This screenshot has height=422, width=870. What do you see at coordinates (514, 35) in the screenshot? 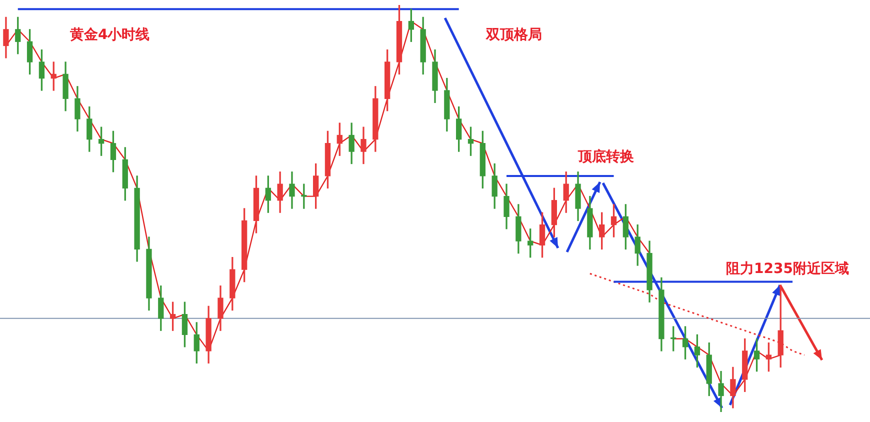
I see `annotation: 双顶格局` at bounding box center [514, 35].